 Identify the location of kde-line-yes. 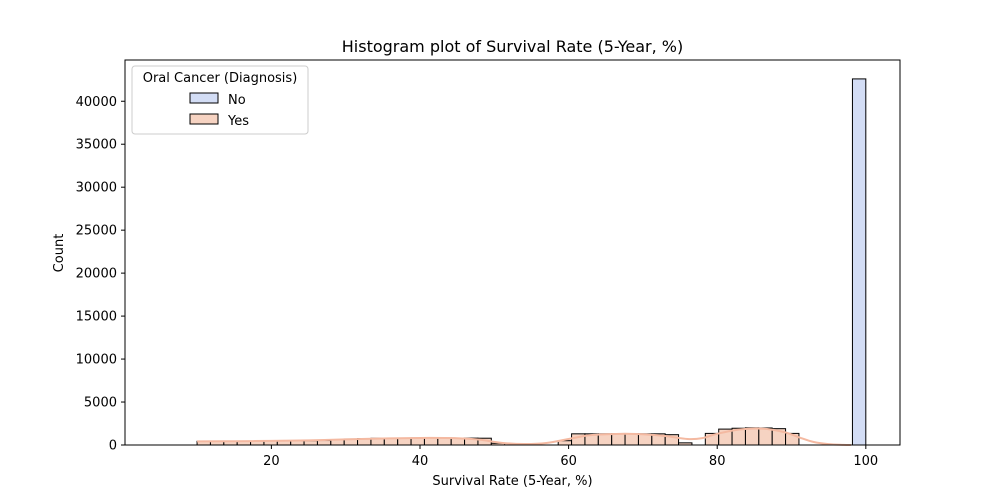
(524, 436).